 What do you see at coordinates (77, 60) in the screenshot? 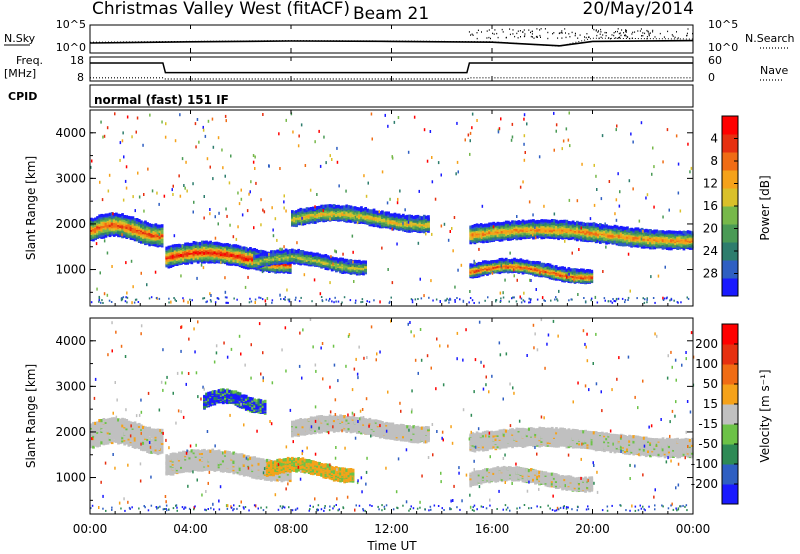
I see `freq-tick-top: 18` at bounding box center [77, 60].